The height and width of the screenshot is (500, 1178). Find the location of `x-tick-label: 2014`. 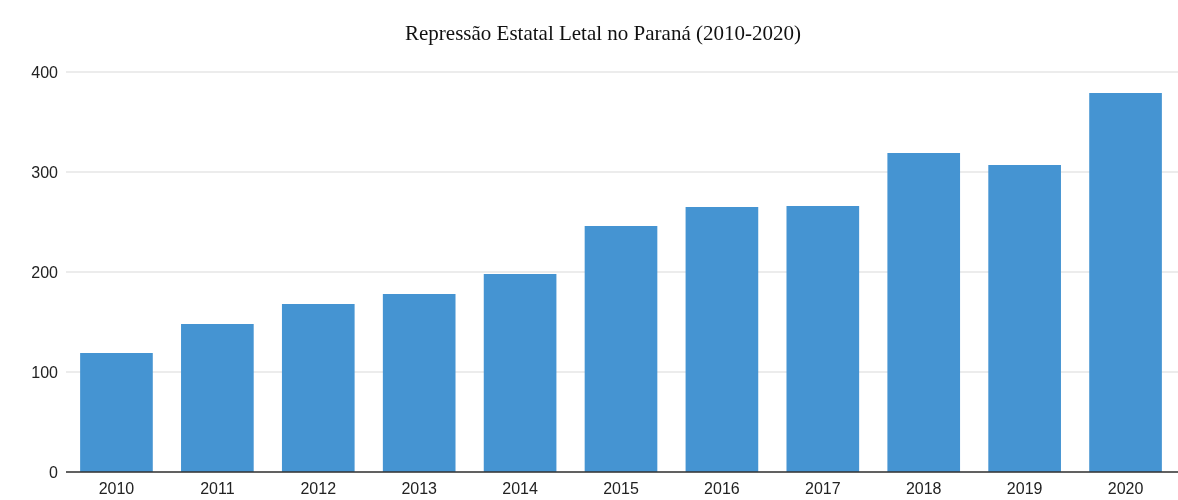

x-tick-label: 2014 is located at coordinates (520, 488).